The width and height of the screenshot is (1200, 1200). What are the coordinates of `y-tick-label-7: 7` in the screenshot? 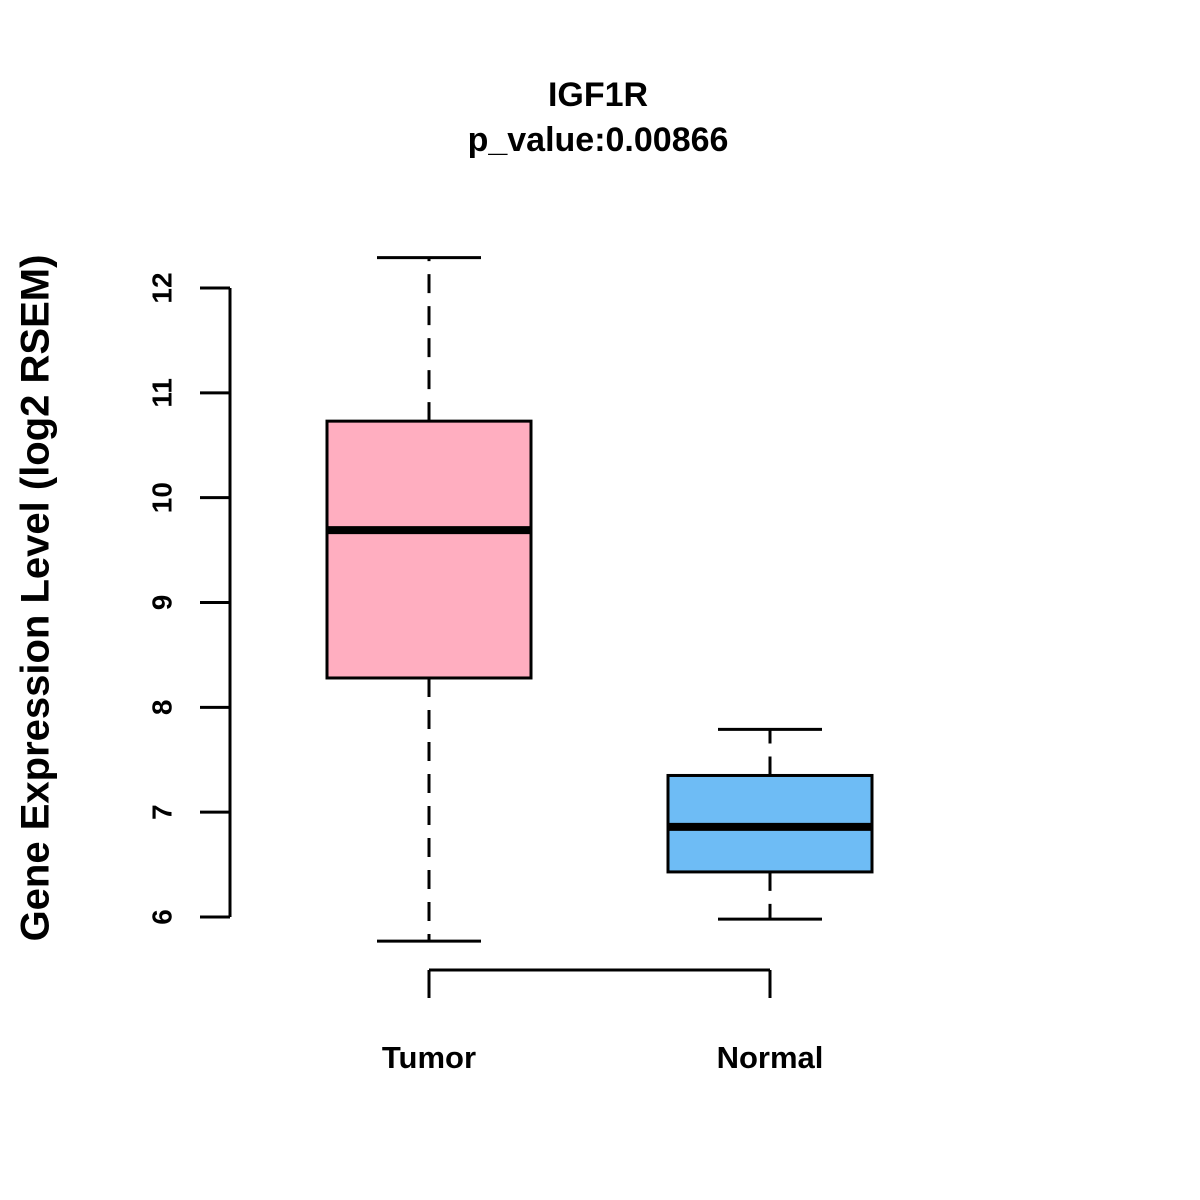 It's located at (162, 812).